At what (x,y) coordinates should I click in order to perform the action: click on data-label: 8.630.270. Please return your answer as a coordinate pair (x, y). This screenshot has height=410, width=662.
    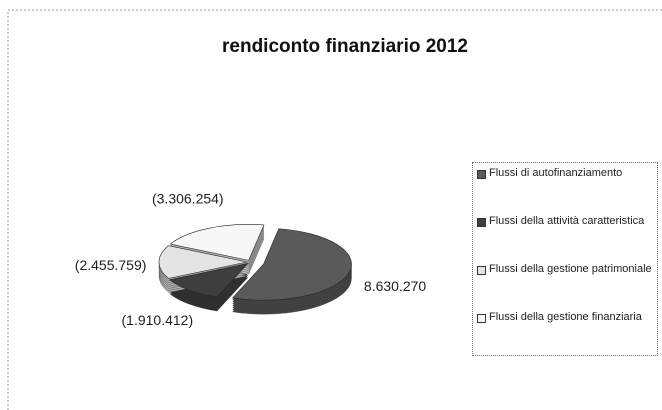
    Looking at the image, I should click on (395, 286).